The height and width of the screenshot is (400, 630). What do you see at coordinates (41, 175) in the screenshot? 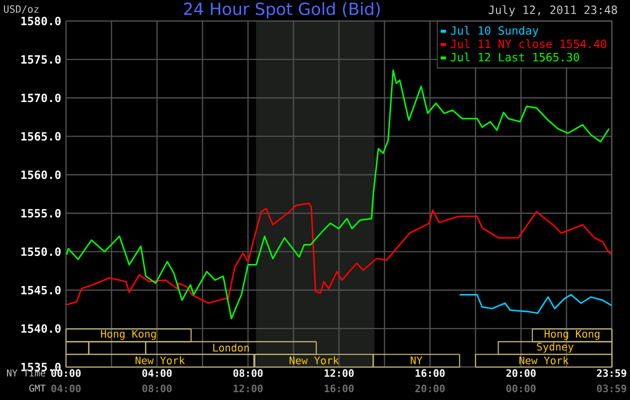
I see `y-tick-label: 1560.0` at bounding box center [41, 175].